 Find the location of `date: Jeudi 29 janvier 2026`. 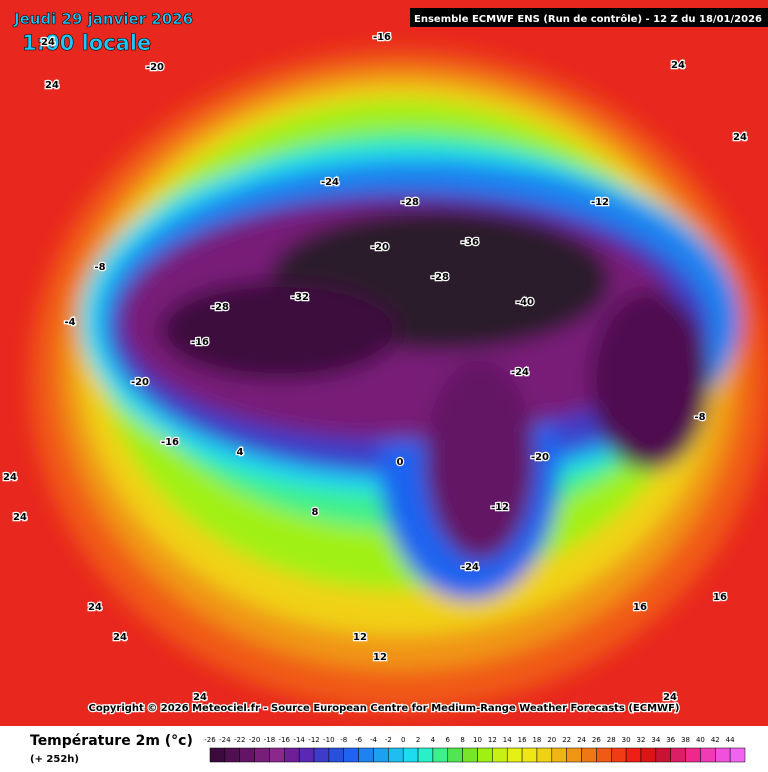

date: Jeudi 29 janvier 2026 is located at coordinates (103, 19).